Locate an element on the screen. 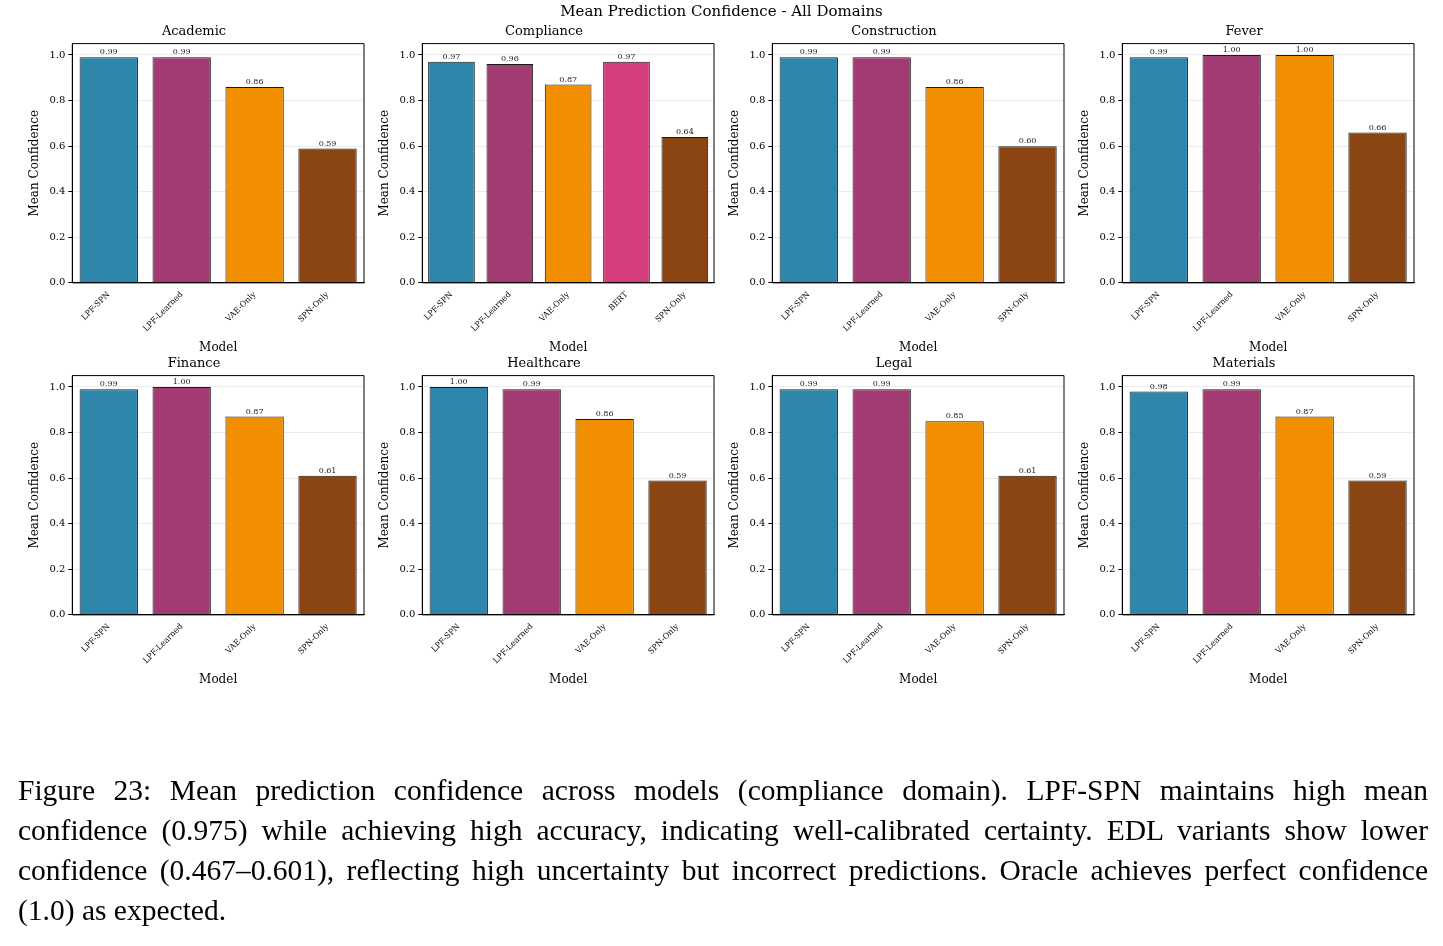  data-label: 0.60 is located at coordinates (1027, 141).